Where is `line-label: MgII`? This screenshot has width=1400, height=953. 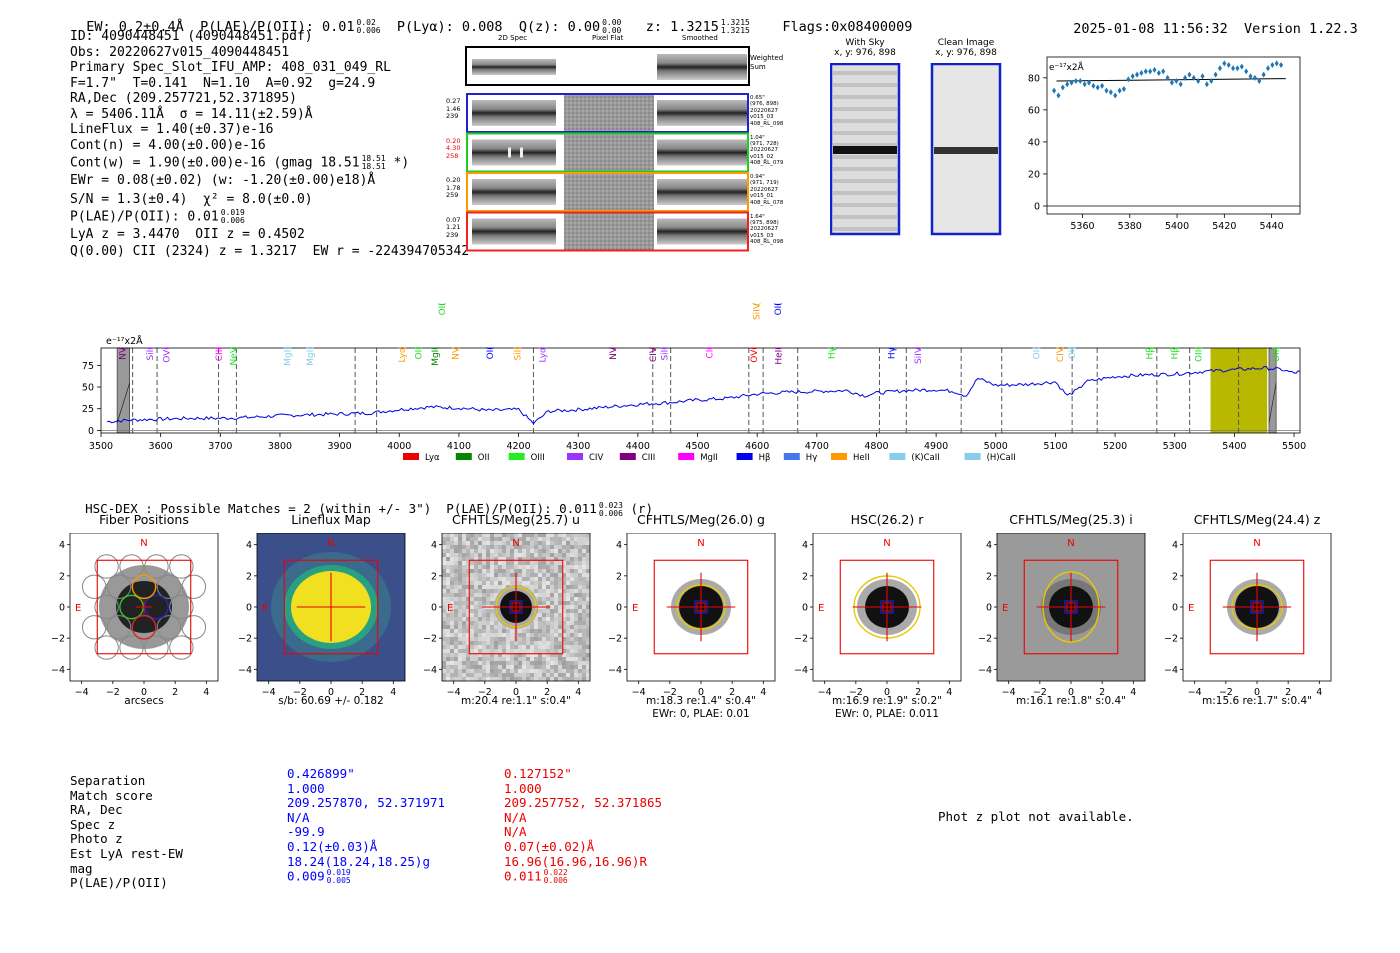
line-label: MgII is located at coordinates (311, 356).